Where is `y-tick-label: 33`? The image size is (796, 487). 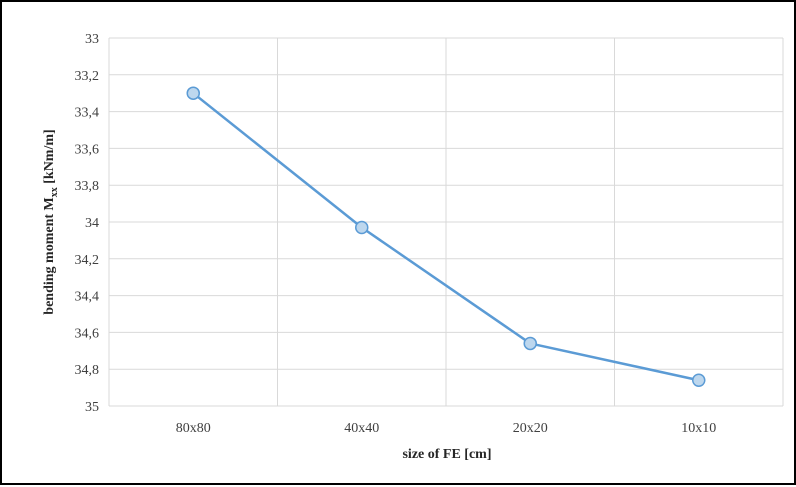 y-tick-label: 33 is located at coordinates (92, 39).